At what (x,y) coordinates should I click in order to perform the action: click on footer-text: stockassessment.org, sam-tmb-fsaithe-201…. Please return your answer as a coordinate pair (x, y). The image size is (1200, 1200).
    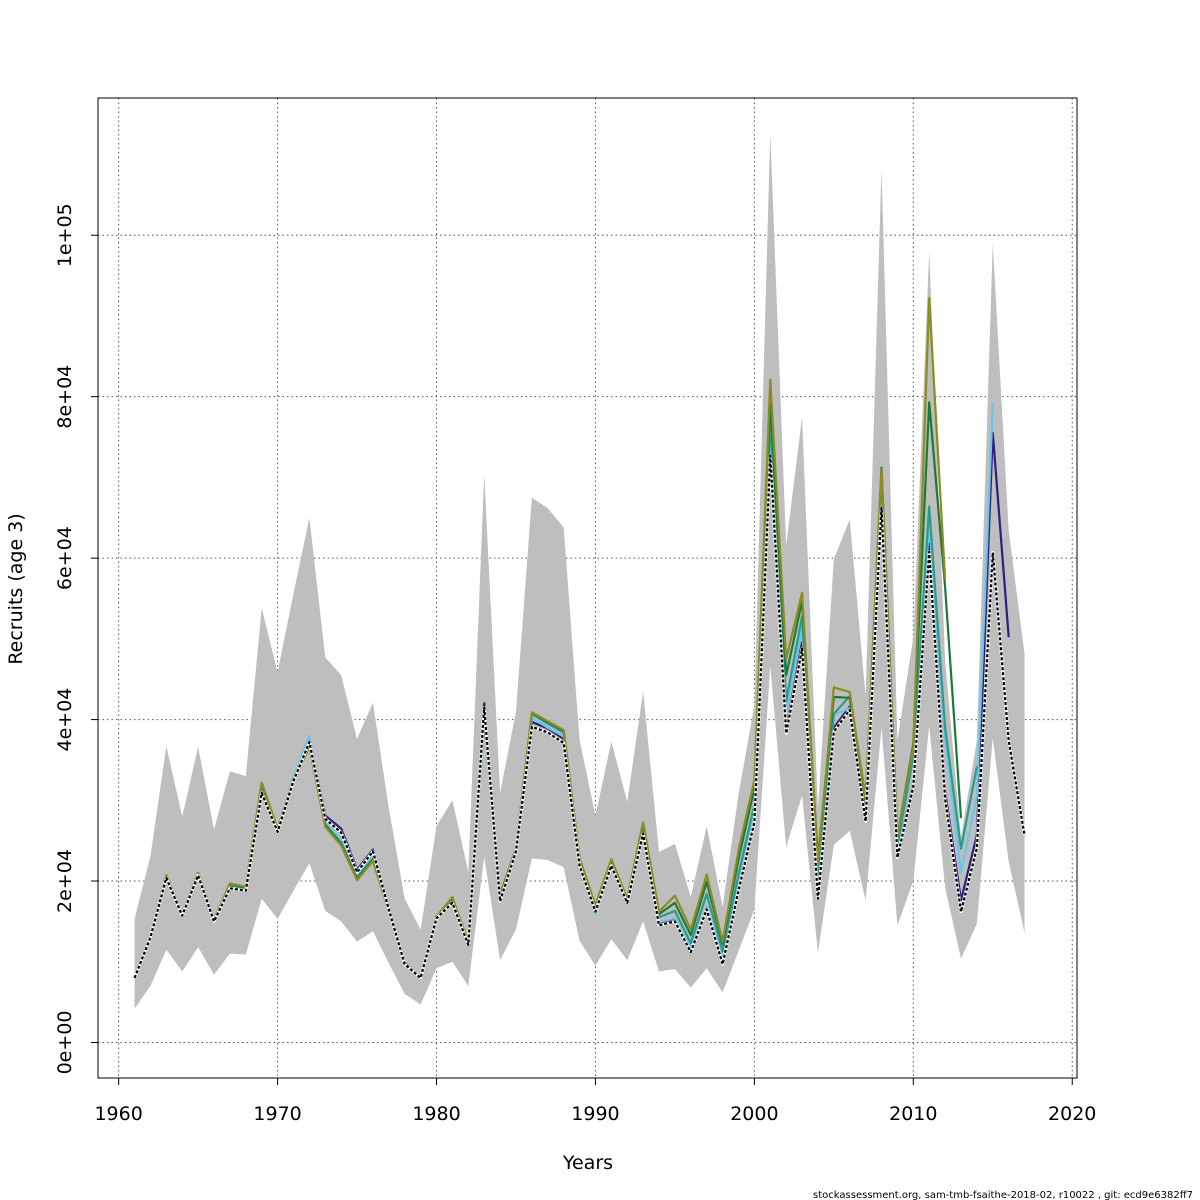
    Looking at the image, I should click on (1003, 1195).